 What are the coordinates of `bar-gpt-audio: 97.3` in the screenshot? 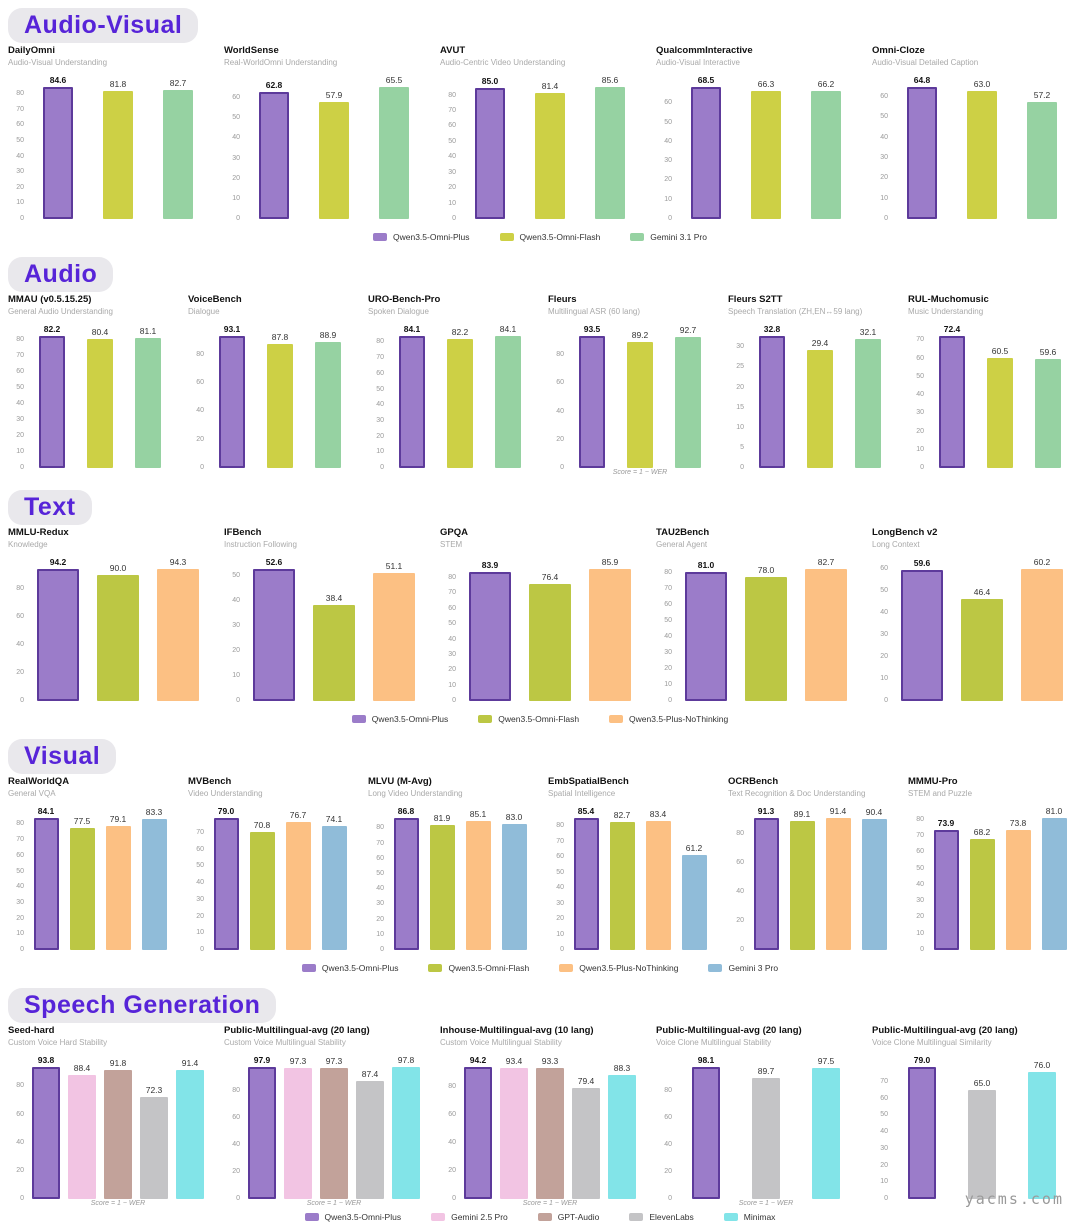 It's located at (334, 1126).